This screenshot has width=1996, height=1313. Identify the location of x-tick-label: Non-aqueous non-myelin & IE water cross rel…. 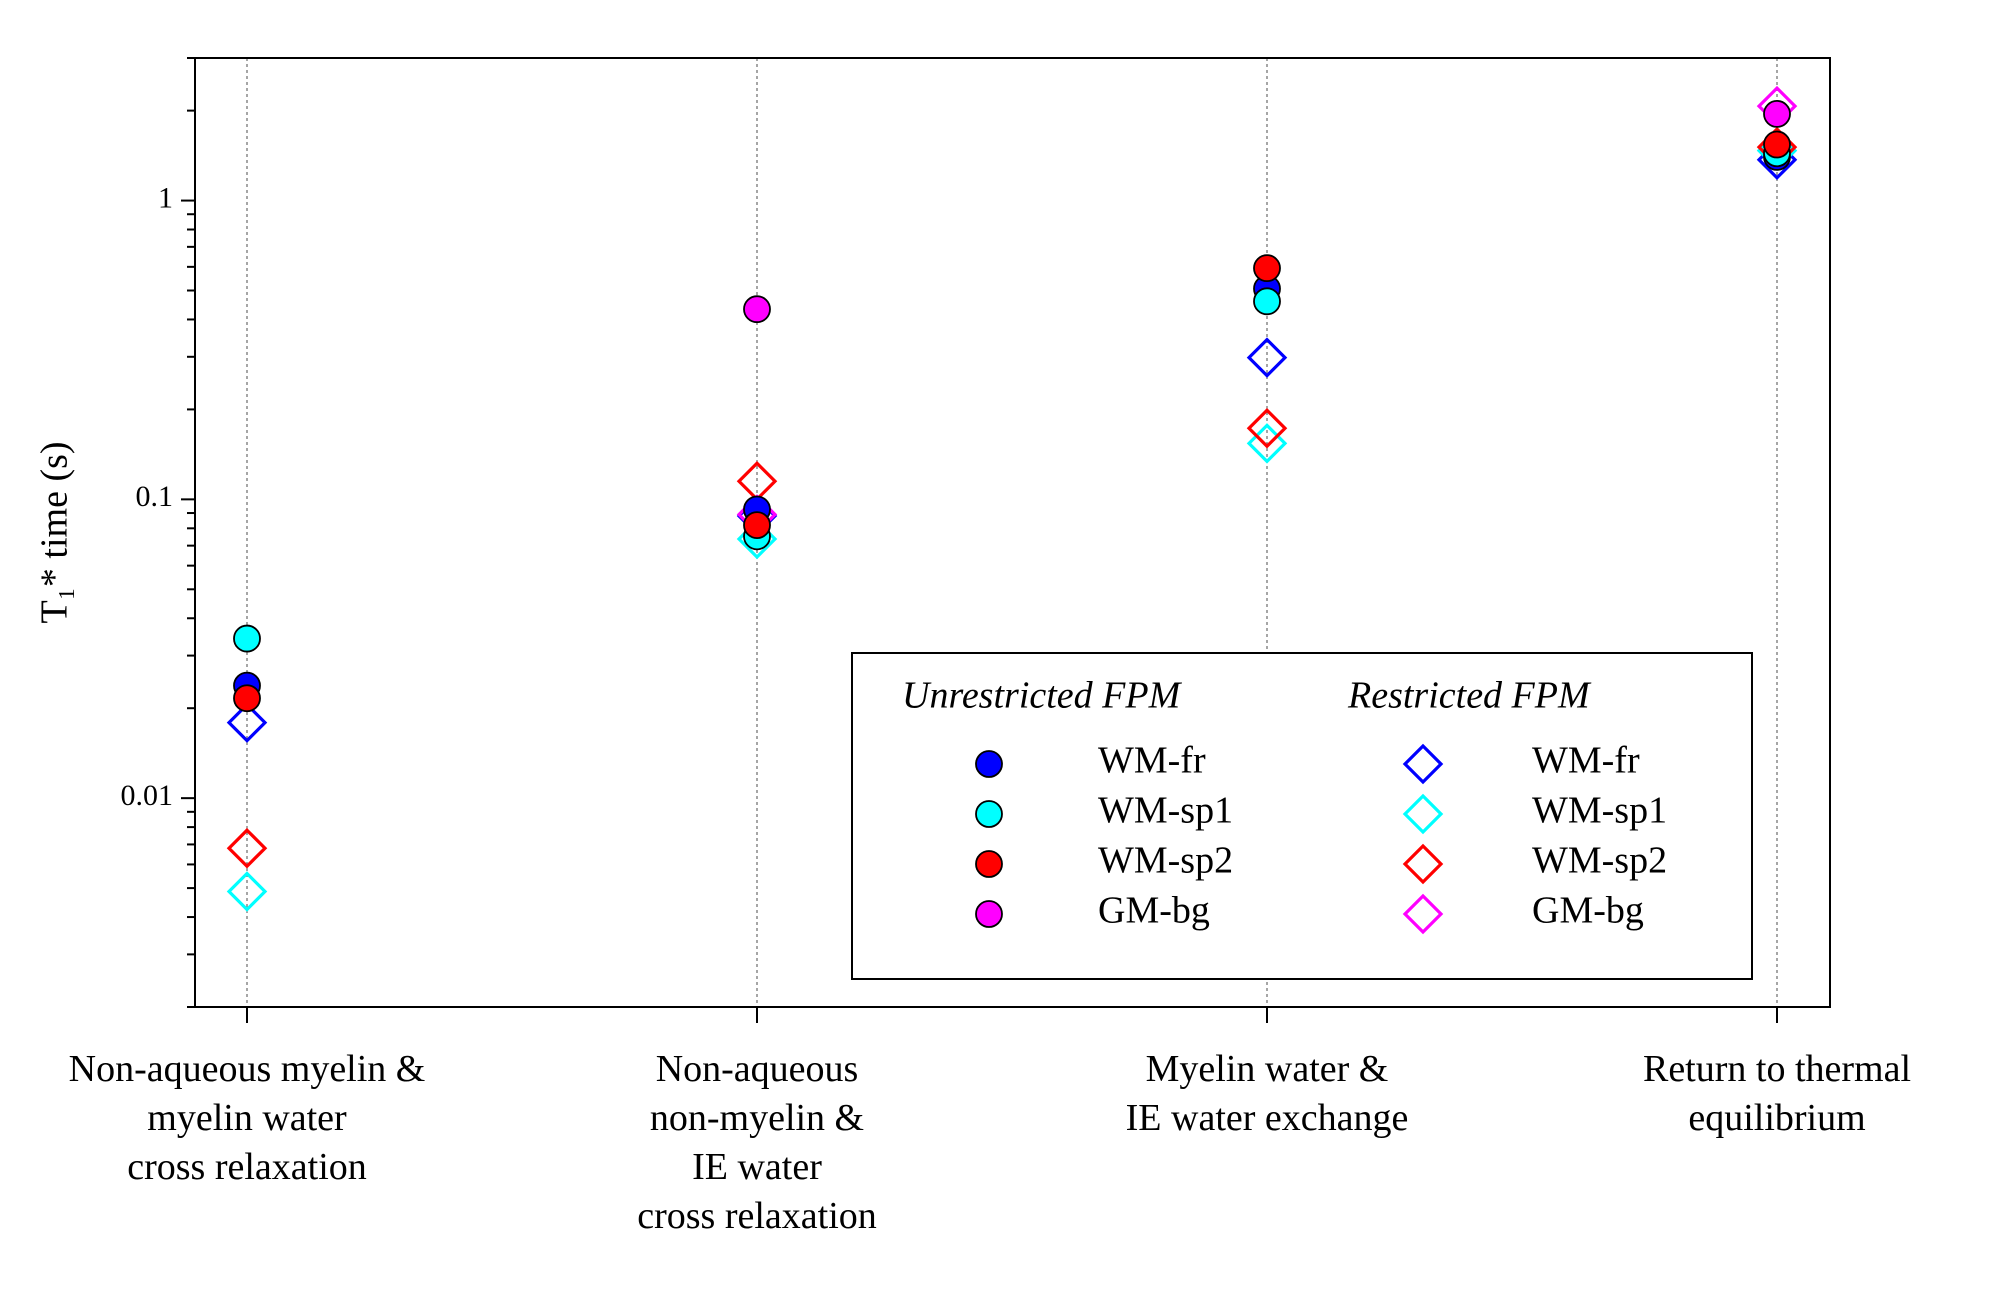
(757, 1142).